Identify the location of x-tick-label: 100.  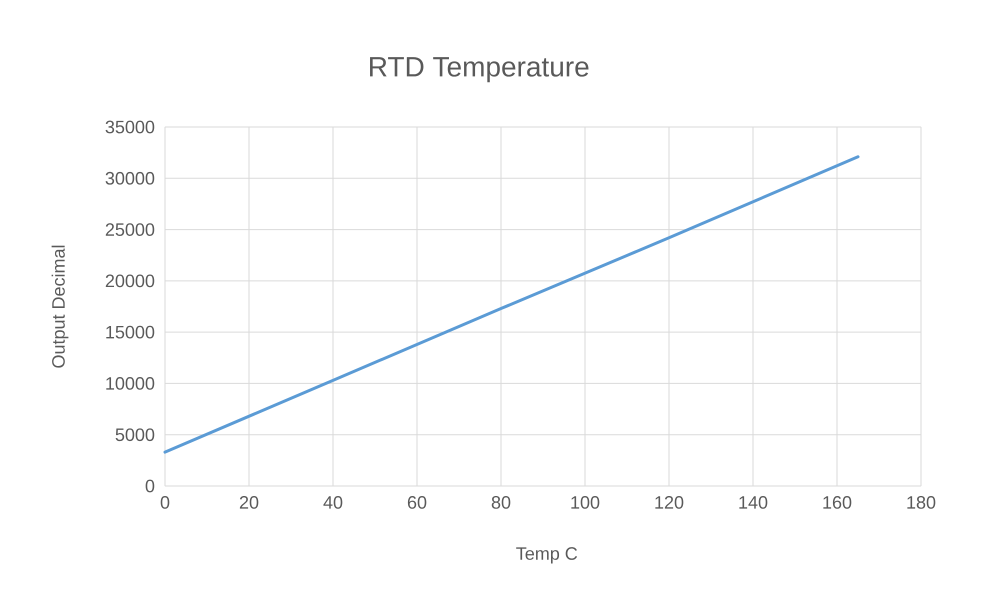
(585, 502).